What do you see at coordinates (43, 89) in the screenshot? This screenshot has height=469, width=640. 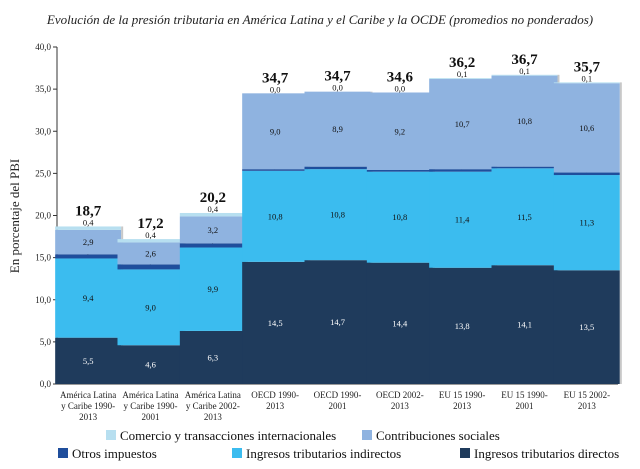 I see `y-tick-label: 35,0` at bounding box center [43, 89].